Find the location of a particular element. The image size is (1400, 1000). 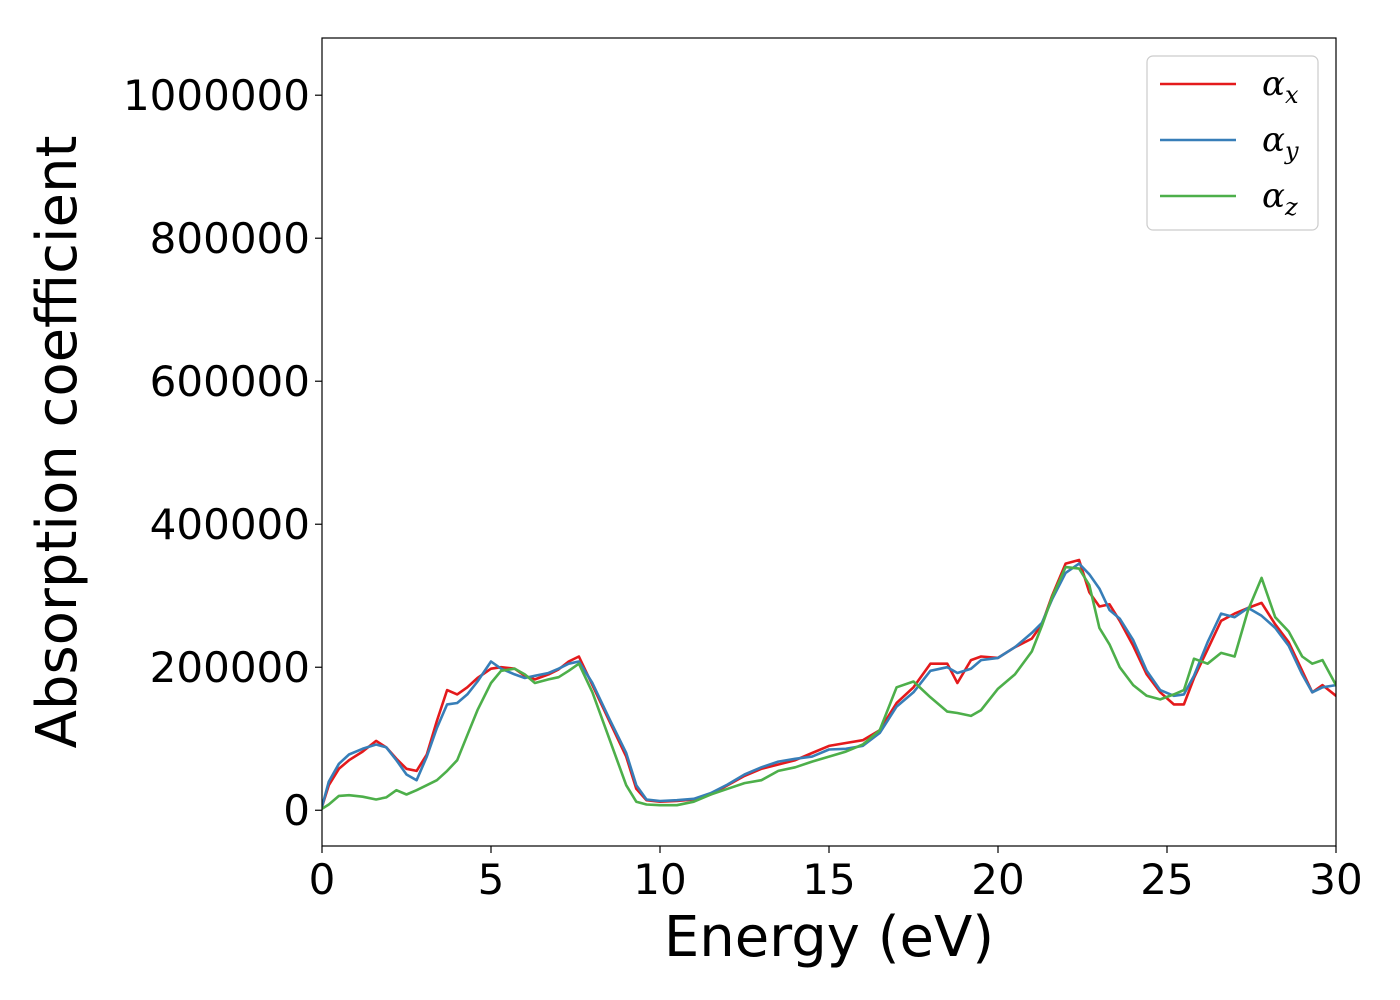

x-tick-label: 10 is located at coordinates (659, 879).